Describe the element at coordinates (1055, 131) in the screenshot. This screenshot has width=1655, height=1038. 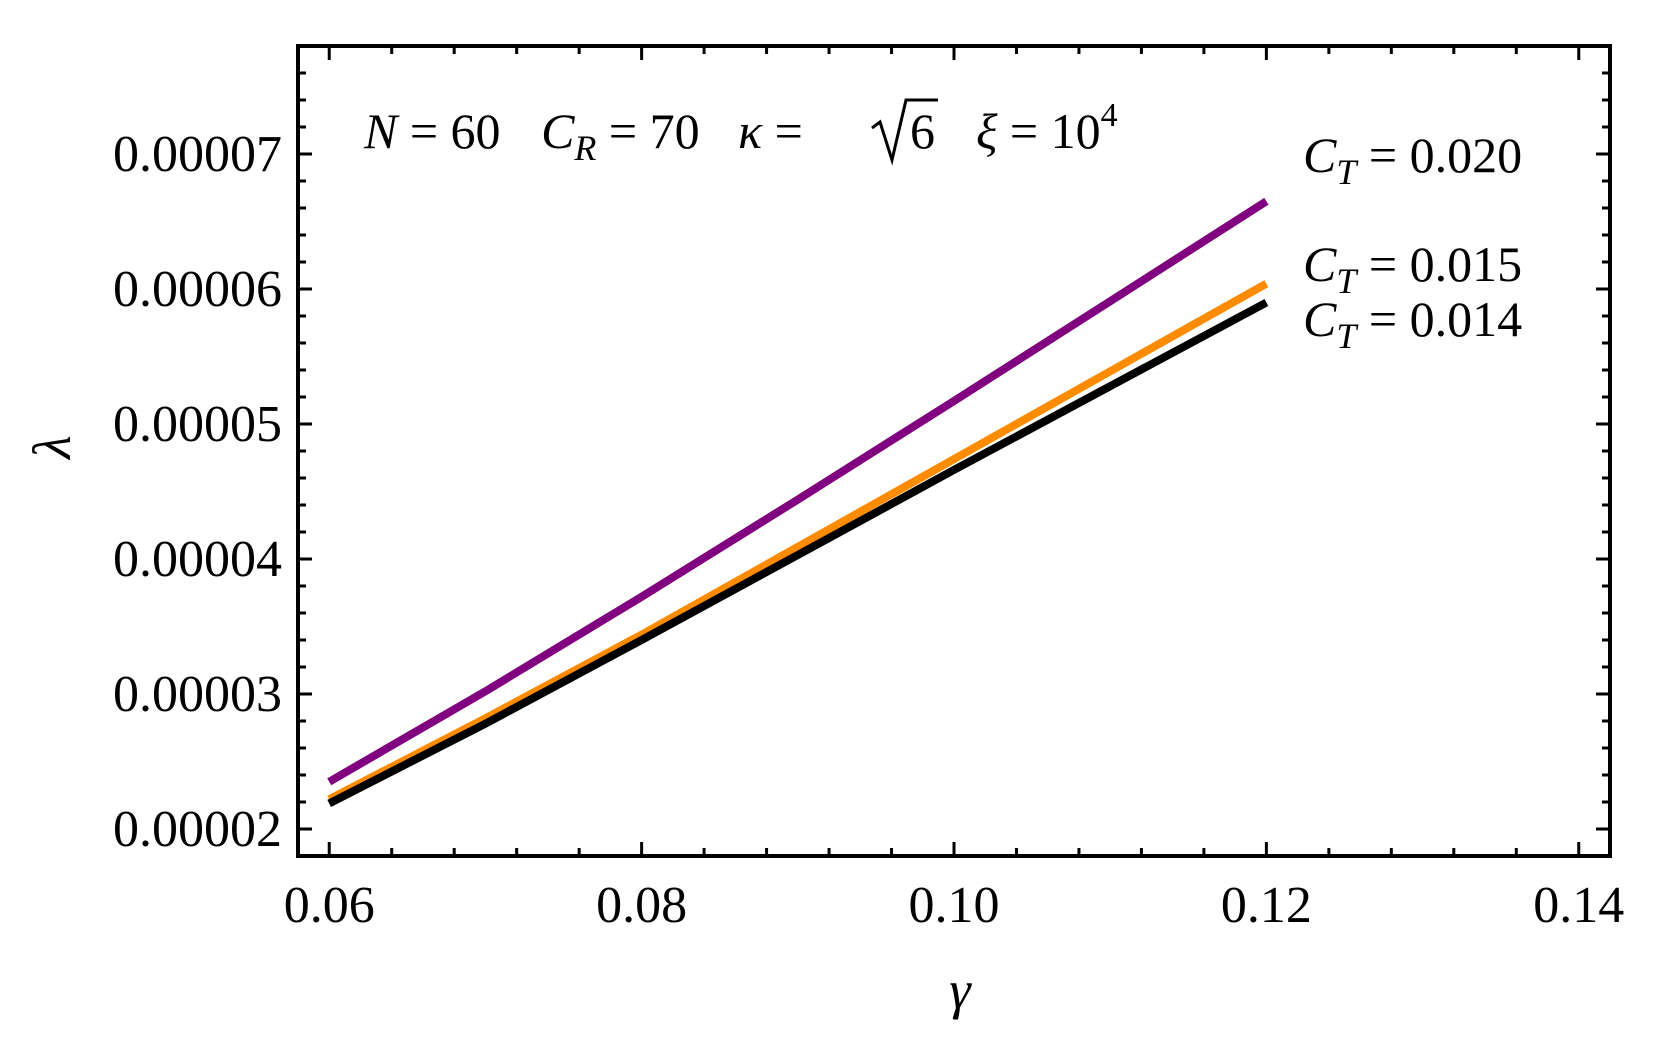
I see `annot-xi-value: = 10` at that location.